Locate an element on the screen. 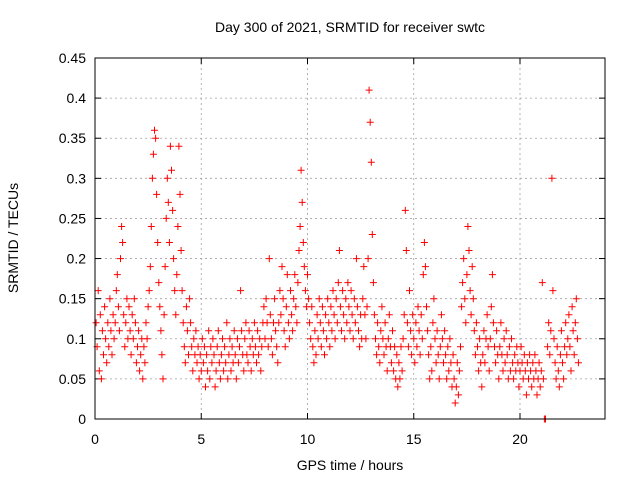  x-tick-label: 15 is located at coordinates (414, 439).